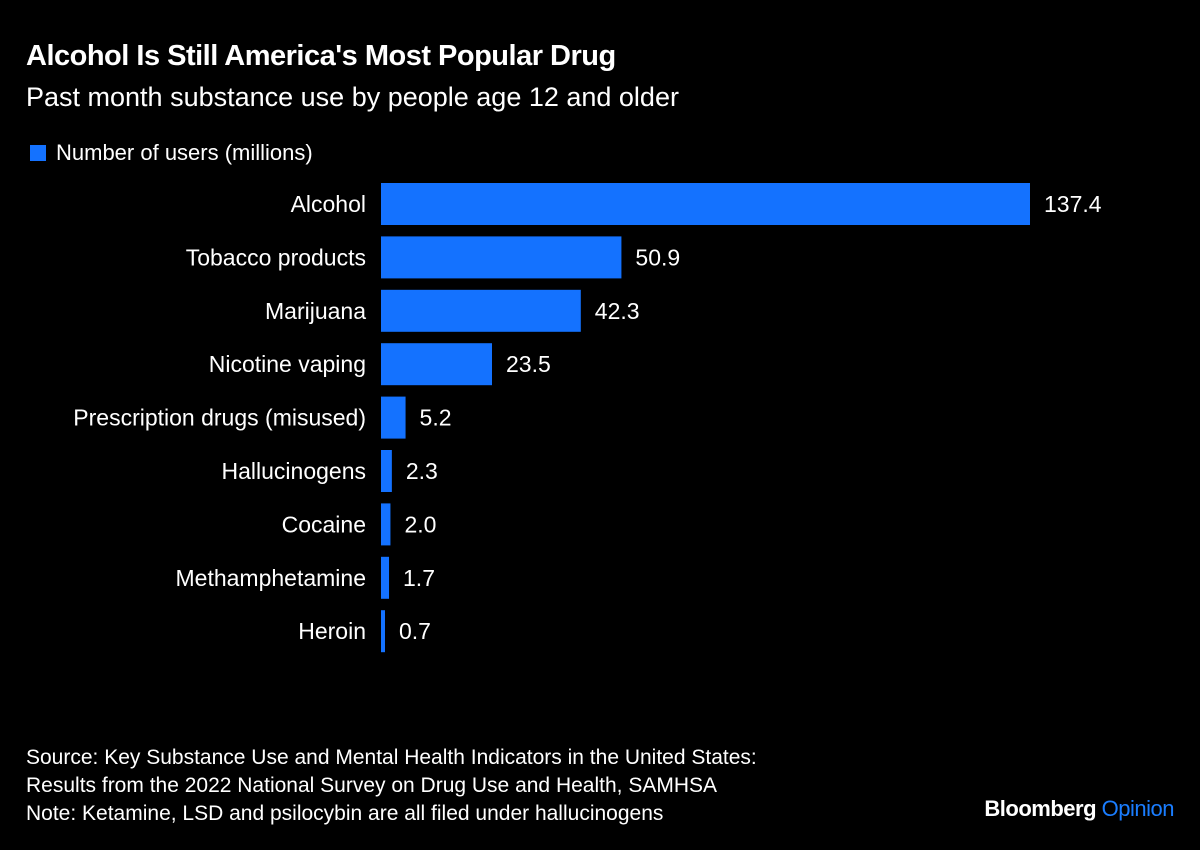 The height and width of the screenshot is (850, 1200). Describe the element at coordinates (184, 152) in the screenshot. I see `legend-label: Number of users (millions)` at that location.